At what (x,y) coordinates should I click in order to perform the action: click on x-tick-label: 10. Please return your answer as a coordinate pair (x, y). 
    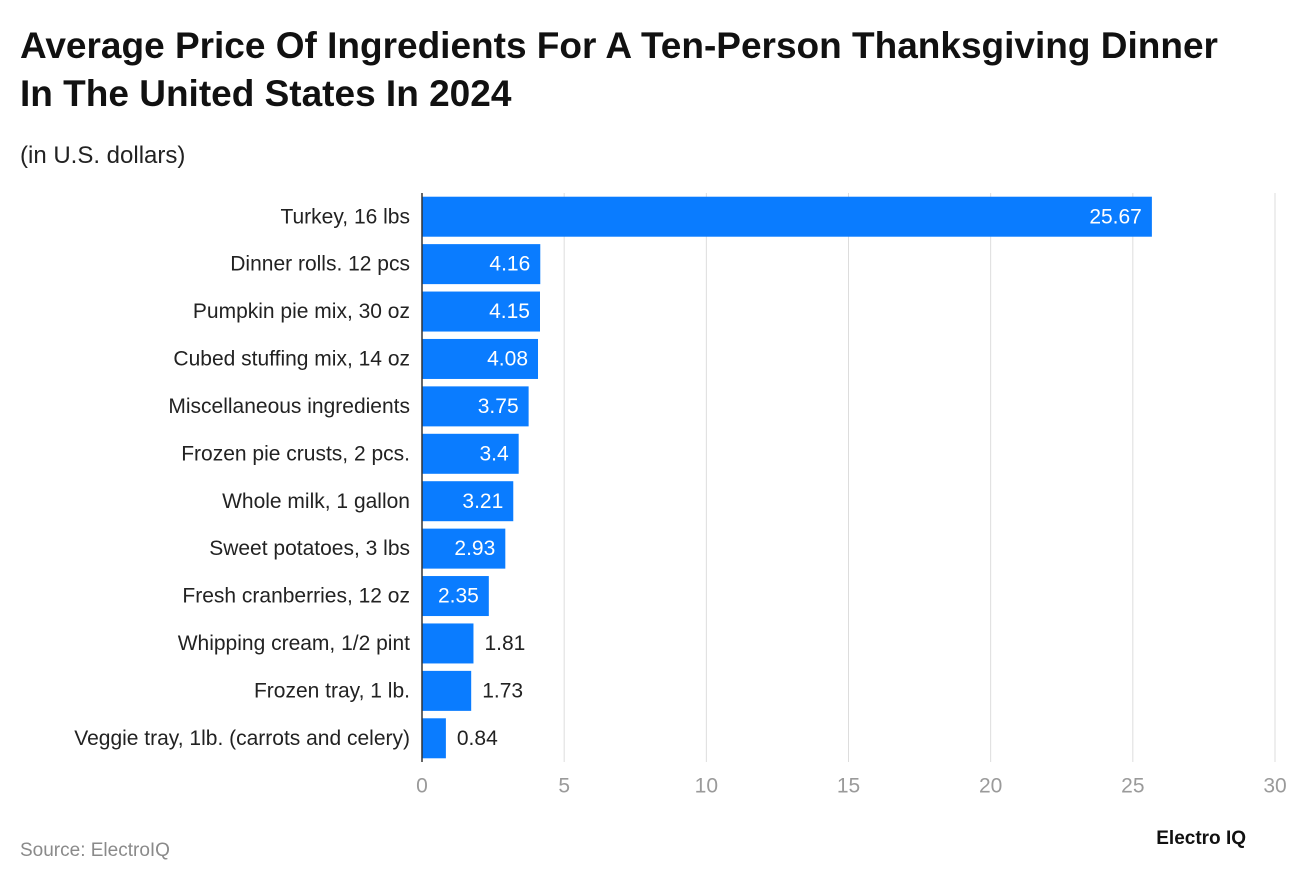
    Looking at the image, I should click on (706, 786).